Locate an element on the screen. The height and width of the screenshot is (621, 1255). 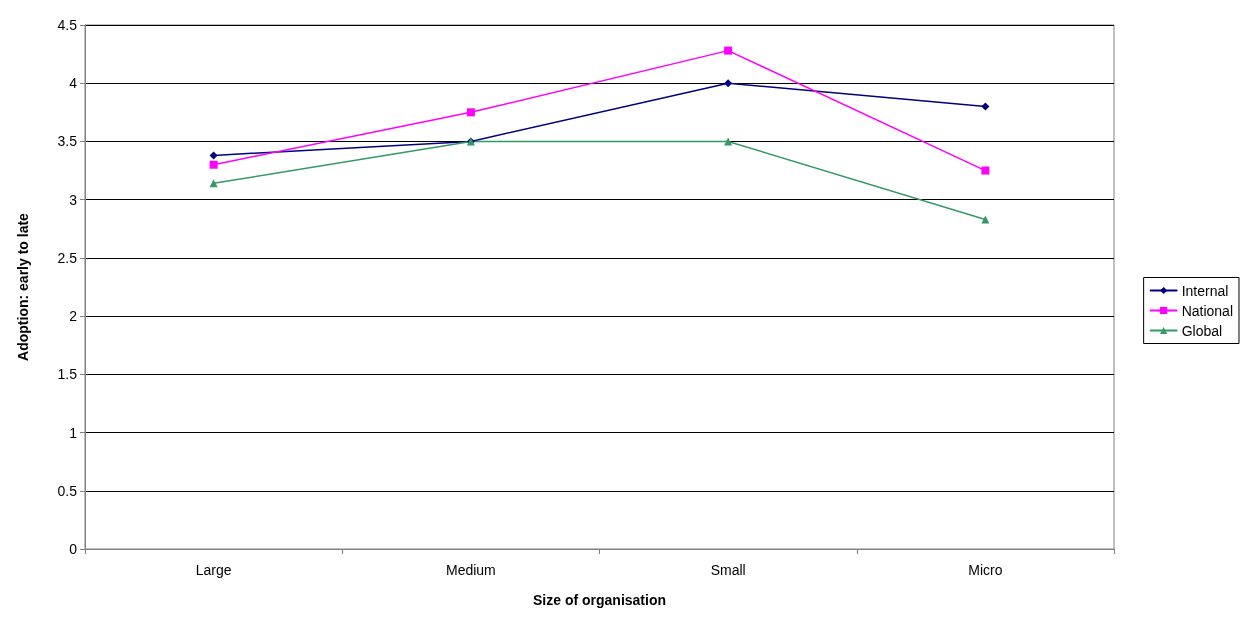
y-tick-label: 0 is located at coordinates (73, 549).